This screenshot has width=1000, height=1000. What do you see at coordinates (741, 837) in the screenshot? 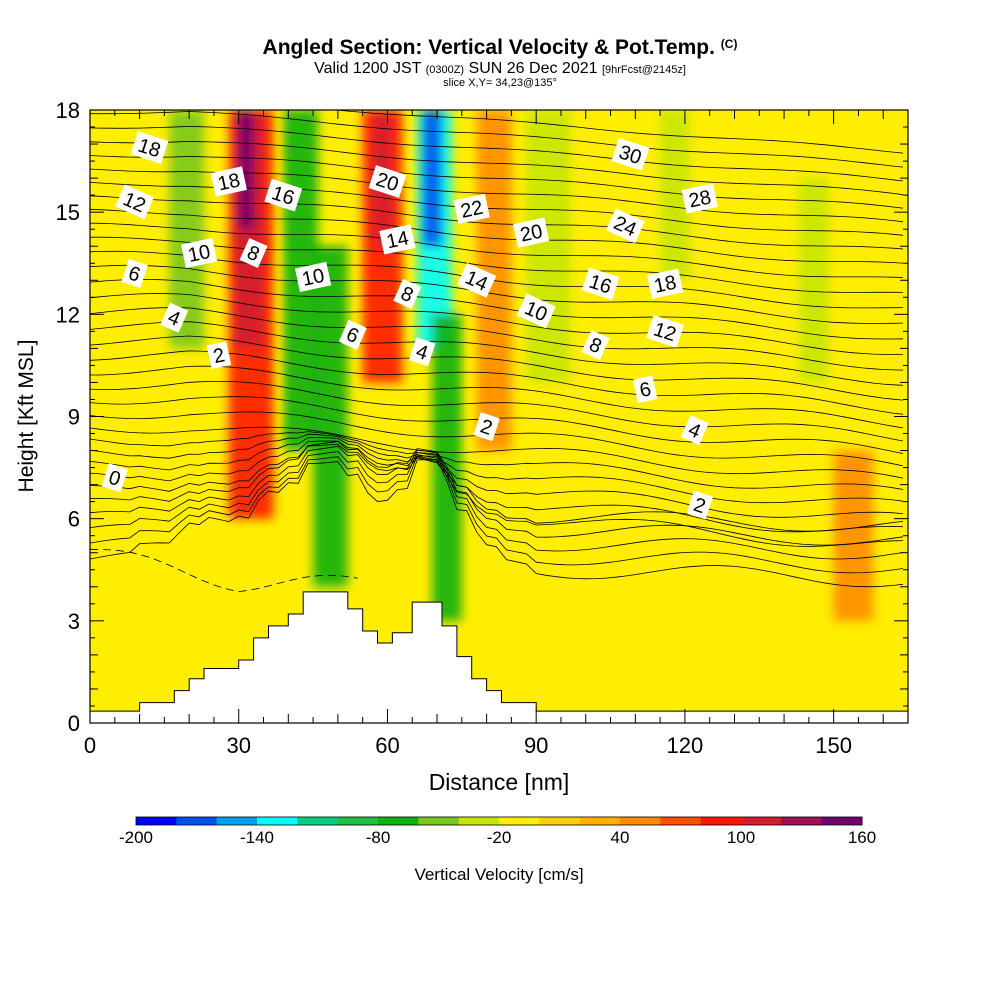
I see `colorbar-tick-label: 100` at bounding box center [741, 837].